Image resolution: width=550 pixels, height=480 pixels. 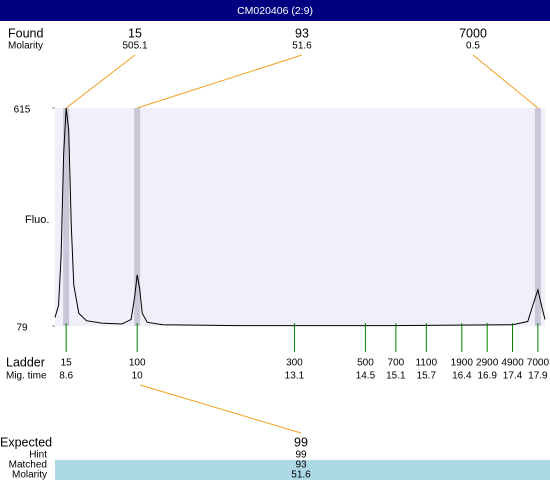 What do you see at coordinates (37, 220) in the screenshot?
I see `y-label: Fluo.` at bounding box center [37, 220].